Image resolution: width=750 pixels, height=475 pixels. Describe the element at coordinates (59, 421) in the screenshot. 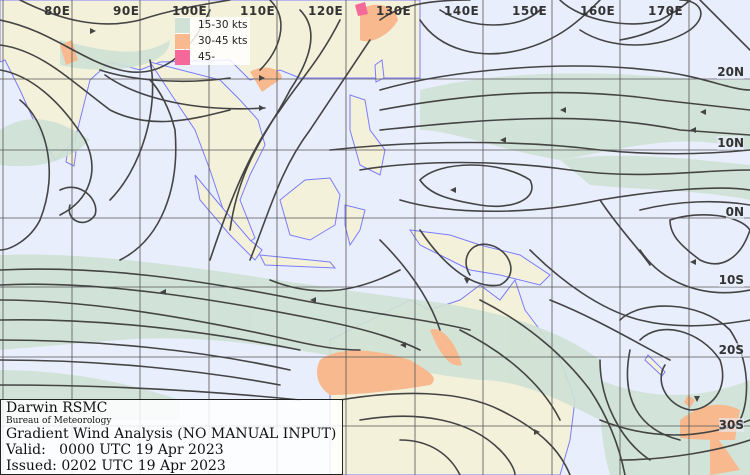

I see `agency-name: Bureau of Meteorology` at that location.